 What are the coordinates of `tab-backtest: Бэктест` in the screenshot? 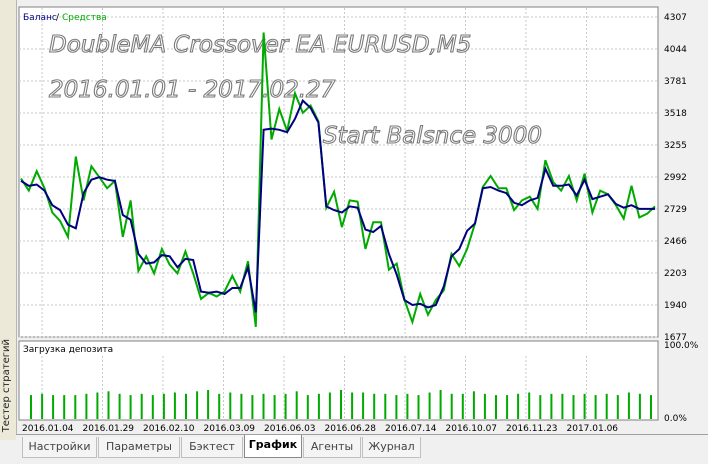 It's located at (212, 447).